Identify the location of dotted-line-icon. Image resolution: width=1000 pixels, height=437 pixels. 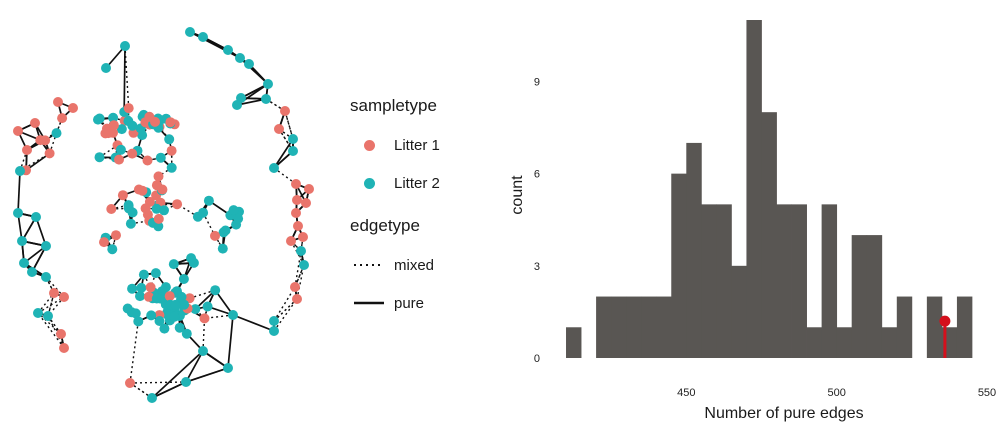
(369, 265).